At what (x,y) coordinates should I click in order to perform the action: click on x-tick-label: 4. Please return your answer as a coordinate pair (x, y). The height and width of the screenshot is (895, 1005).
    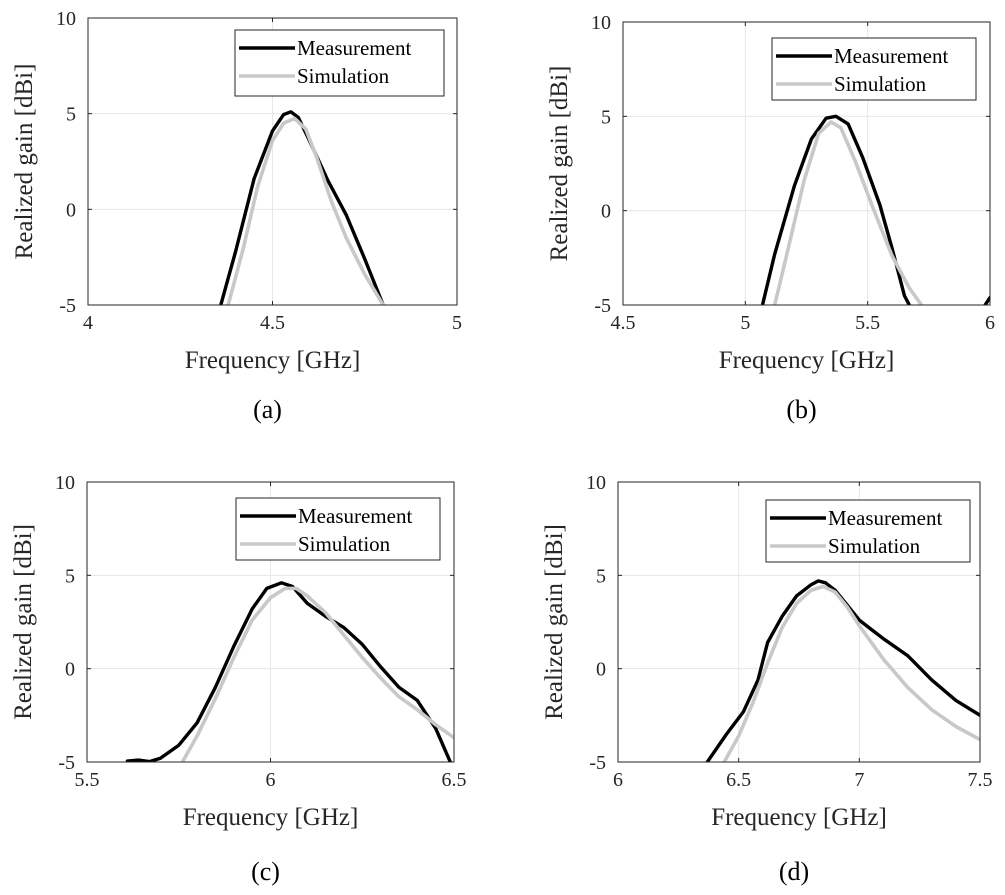
    Looking at the image, I should click on (88, 323).